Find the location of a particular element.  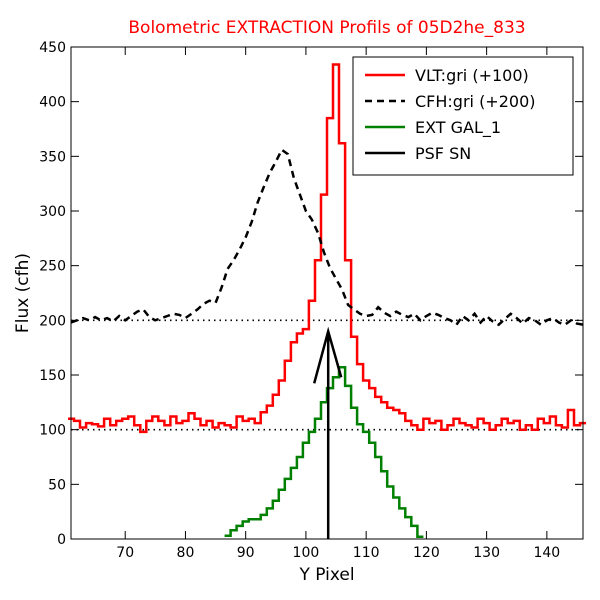

y-tick-label: 350 is located at coordinates (52, 157).